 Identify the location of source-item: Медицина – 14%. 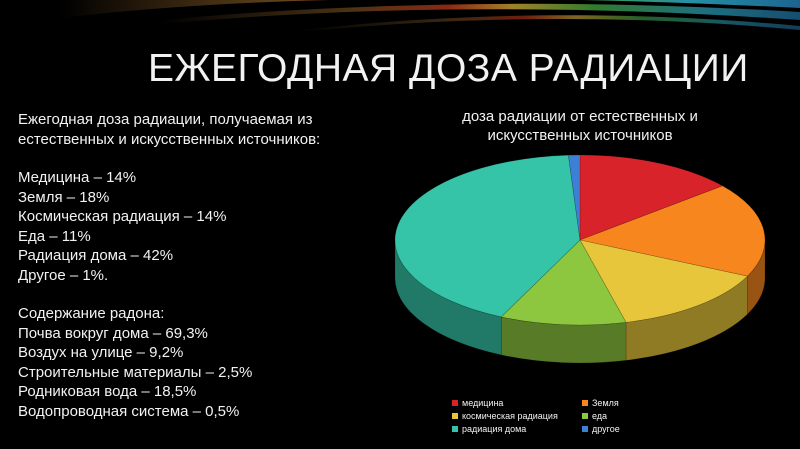
(77, 177).